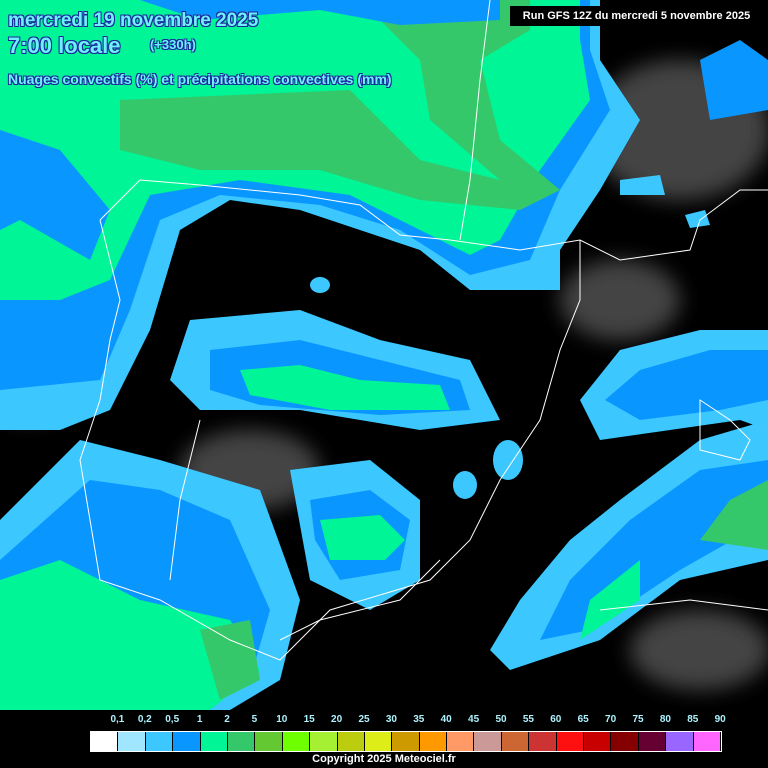 The image size is (768, 768). I want to click on forecast-lead-time: (+330h), so click(173, 44).